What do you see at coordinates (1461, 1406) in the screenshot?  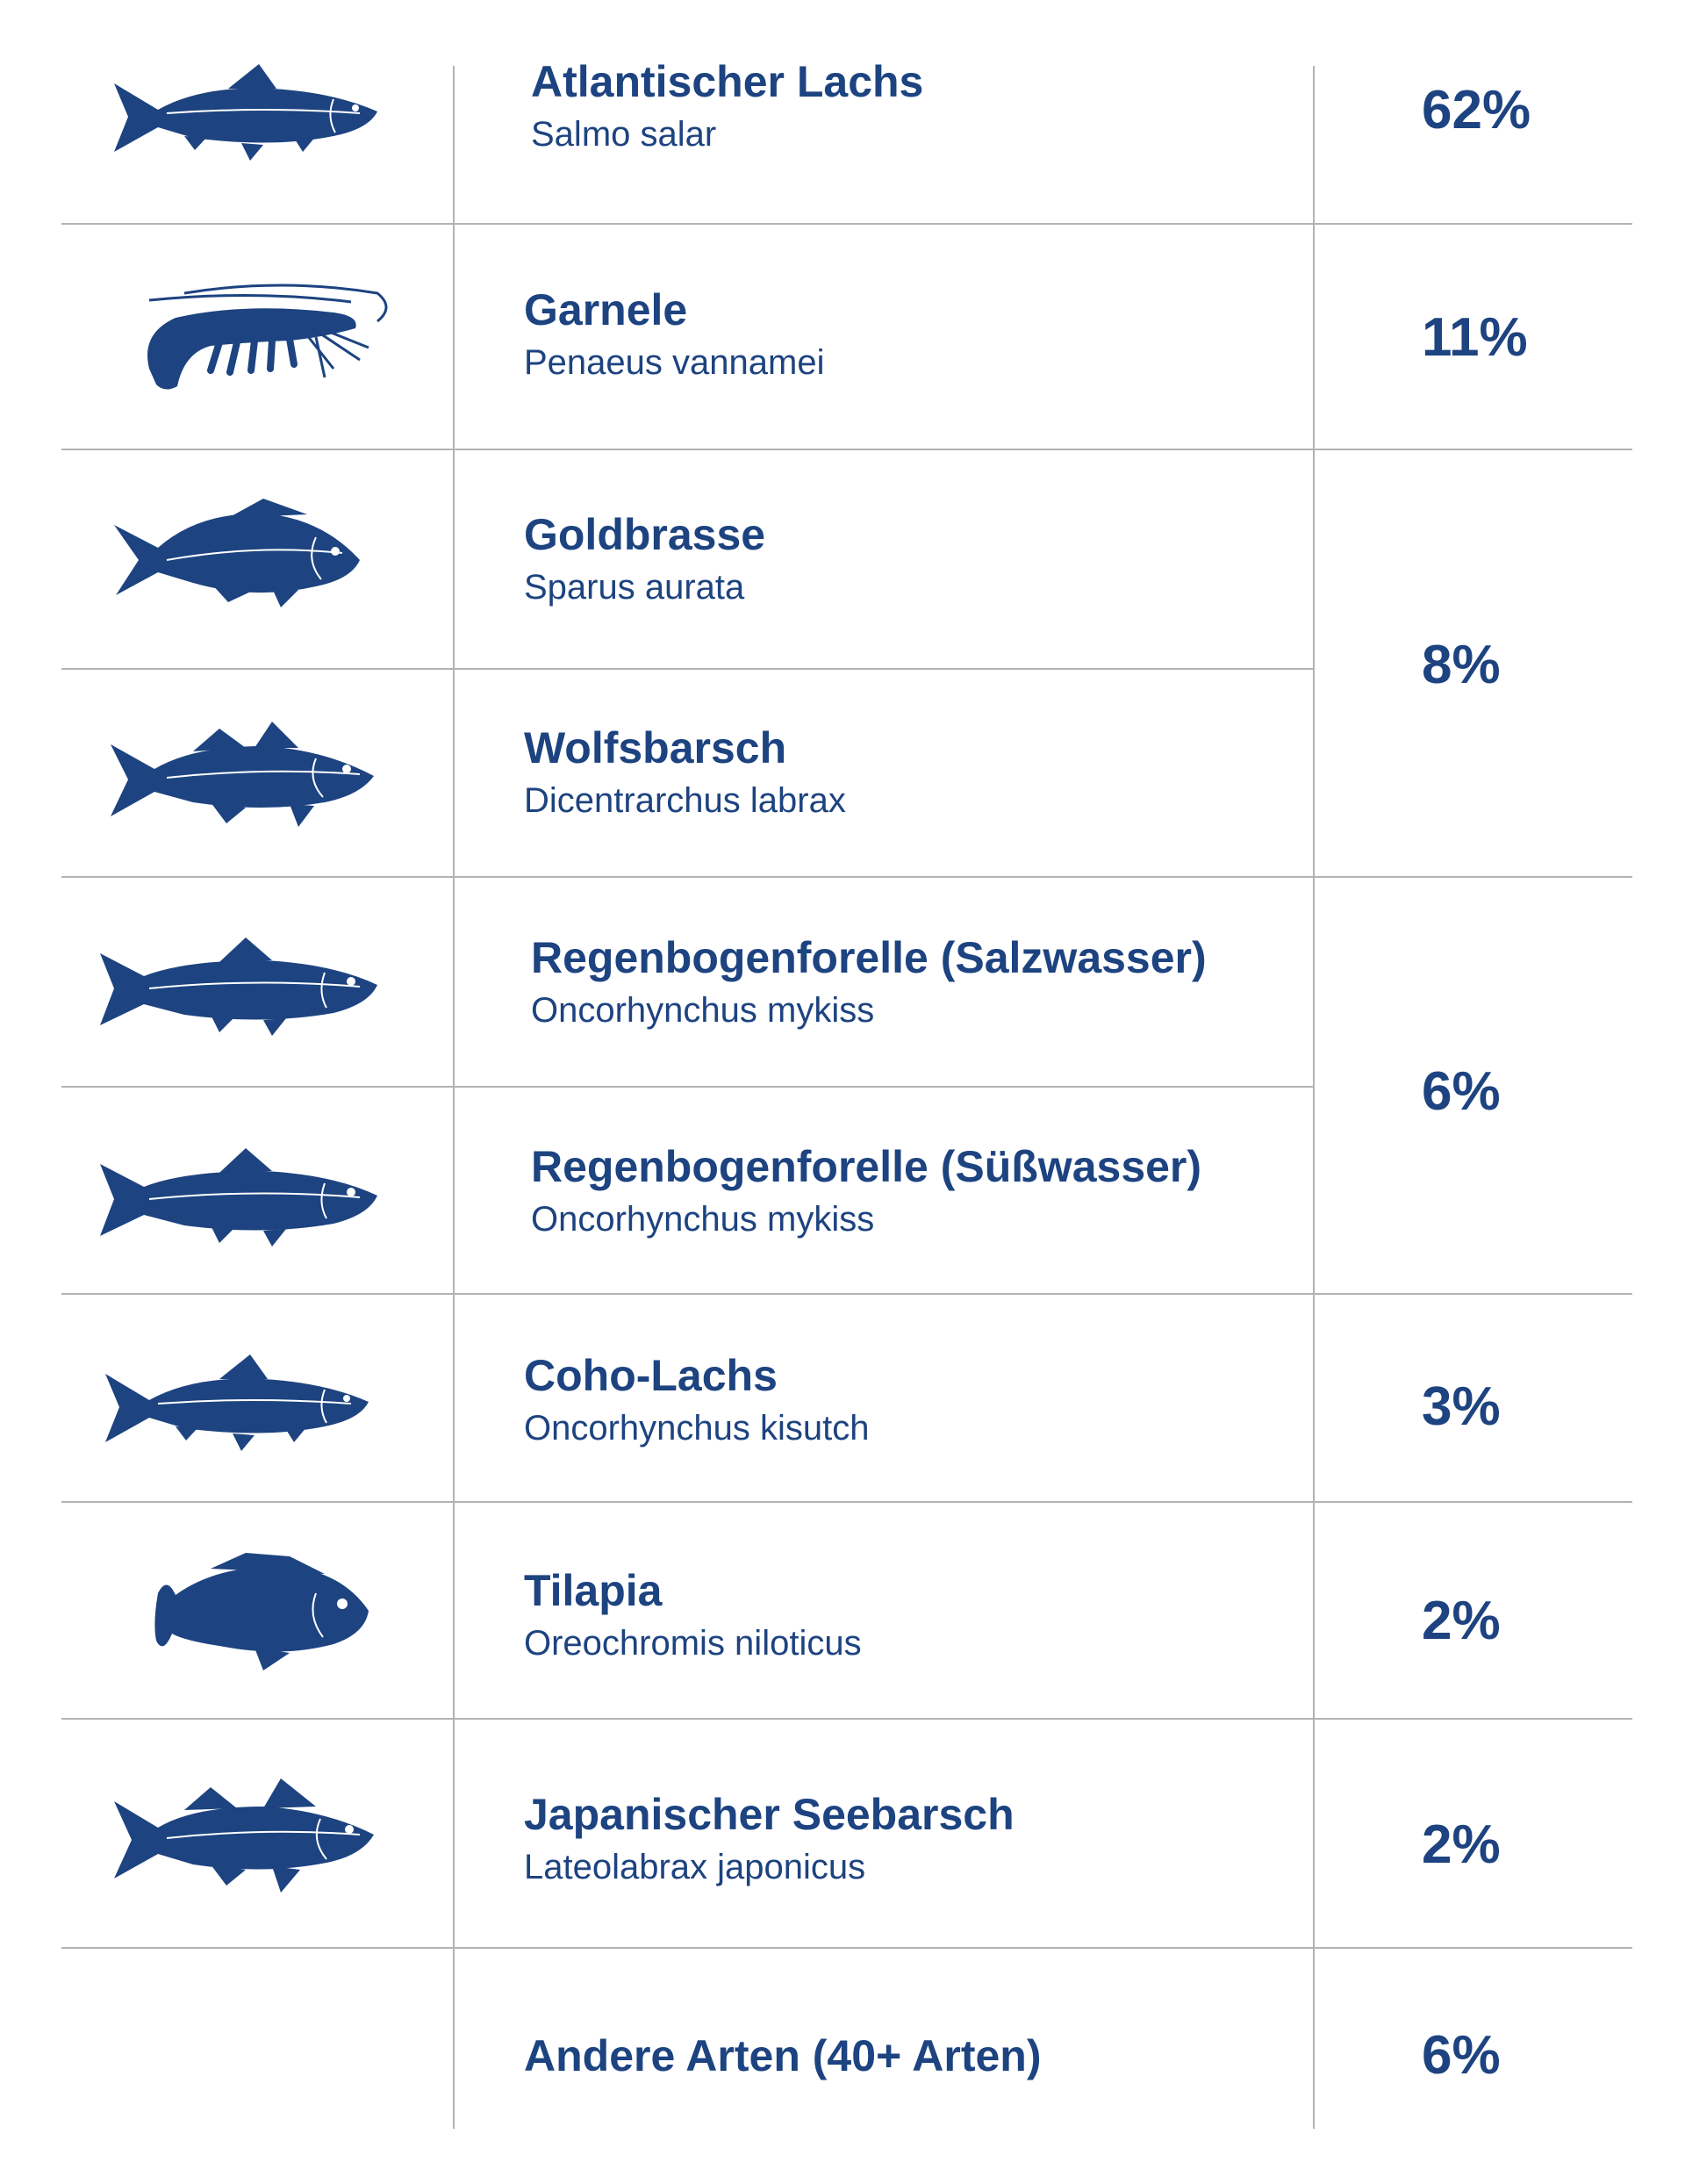 I see `share-value: 3%` at bounding box center [1461, 1406].